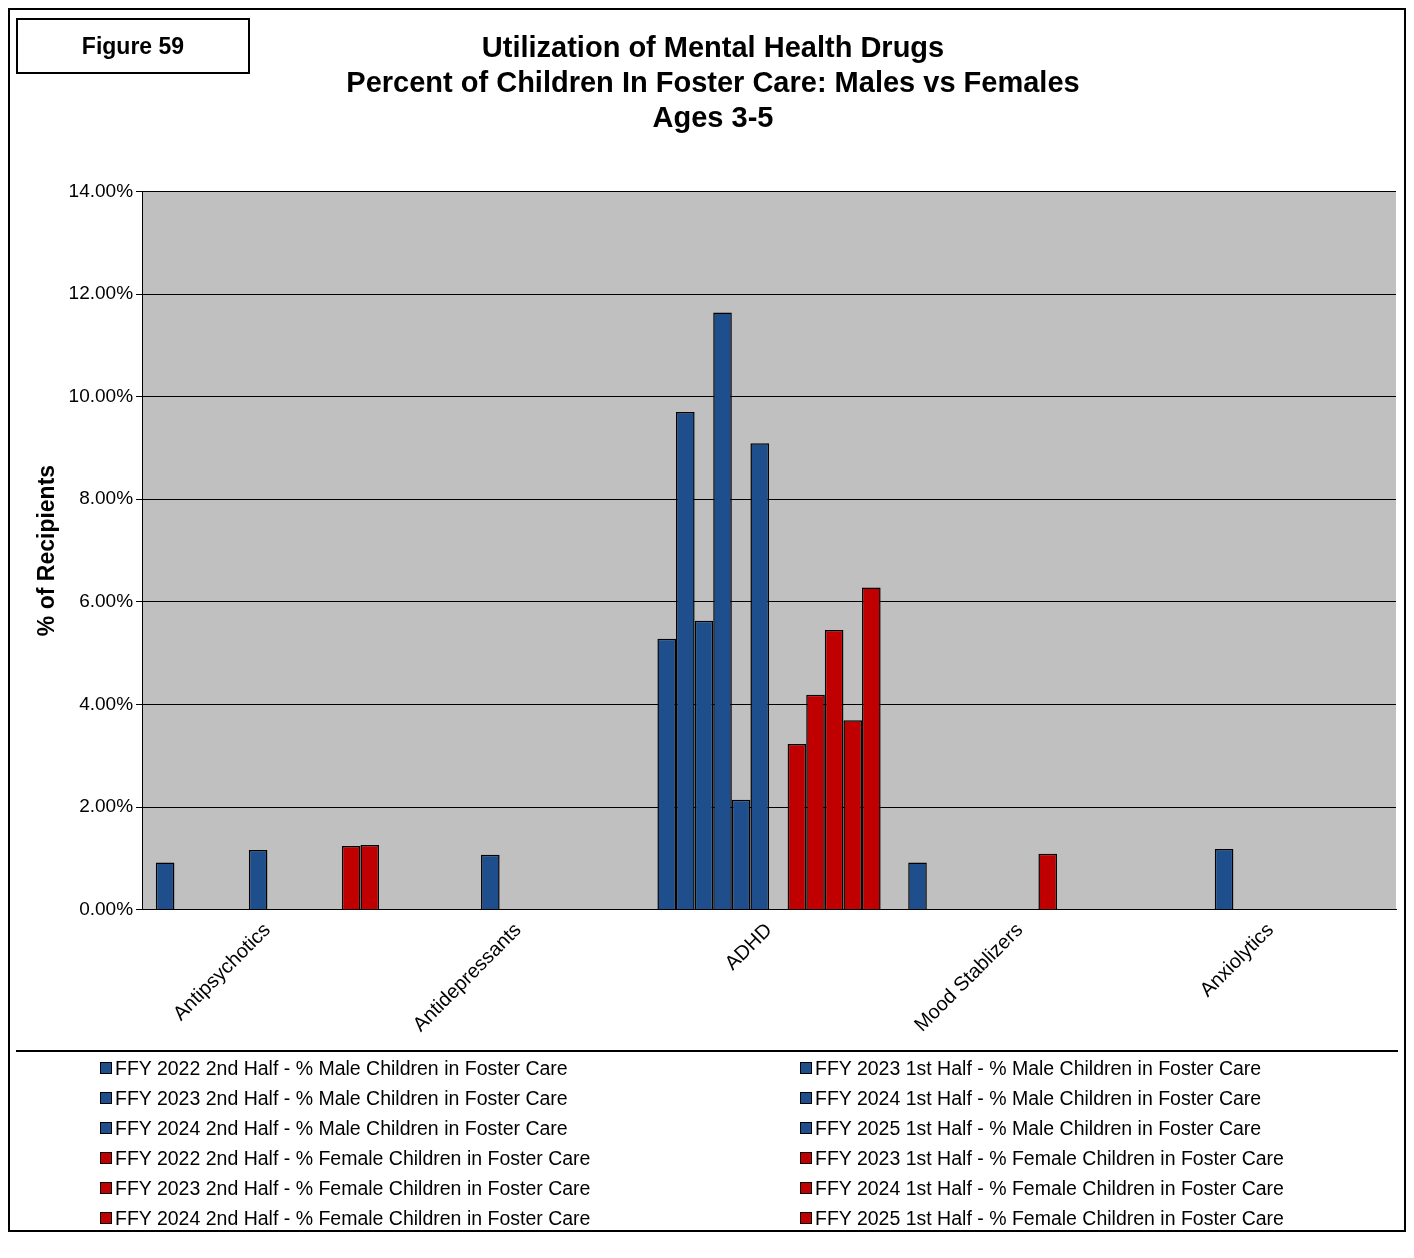  What do you see at coordinates (101, 395) in the screenshot?
I see `y-tick-label: 10.00%` at bounding box center [101, 395].